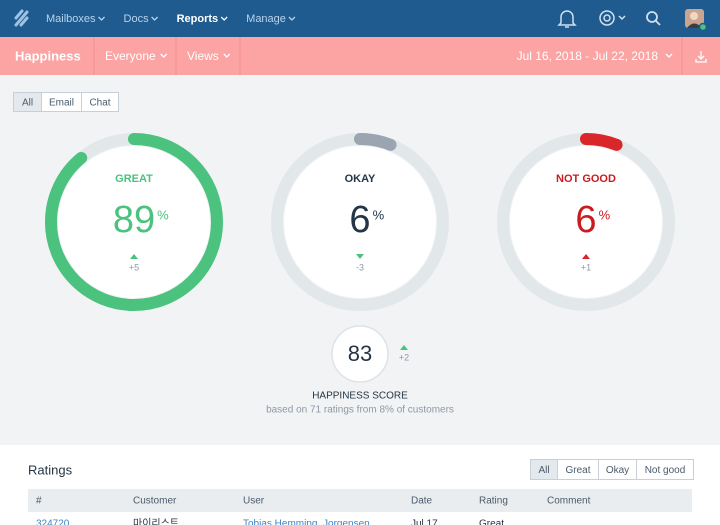 The image size is (720, 525). I want to click on top-nav, so click(360, 18).